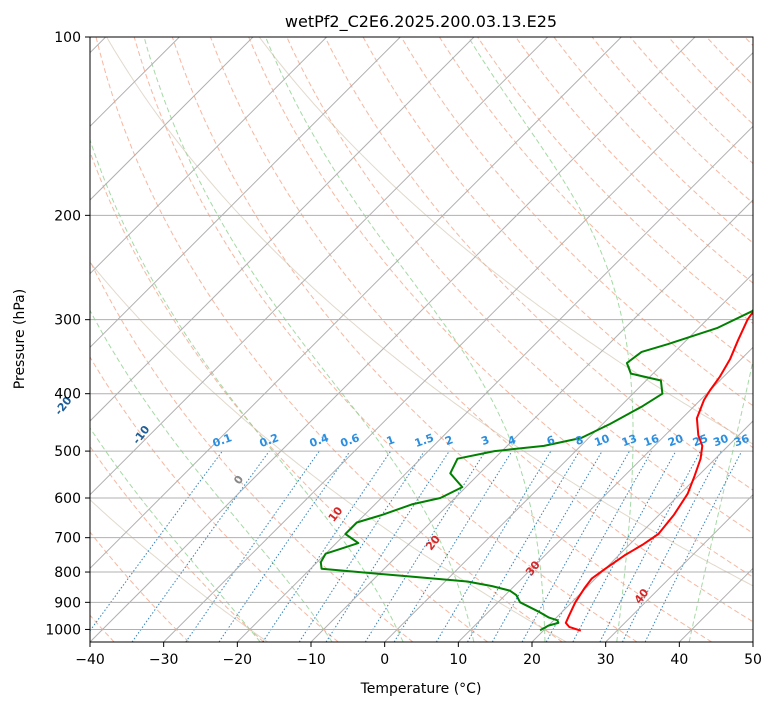 Image resolution: width=775 pixels, height=708 pixels. Describe the element at coordinates (602, 441) in the screenshot. I see `mixing-ratio-label: 10` at that location.